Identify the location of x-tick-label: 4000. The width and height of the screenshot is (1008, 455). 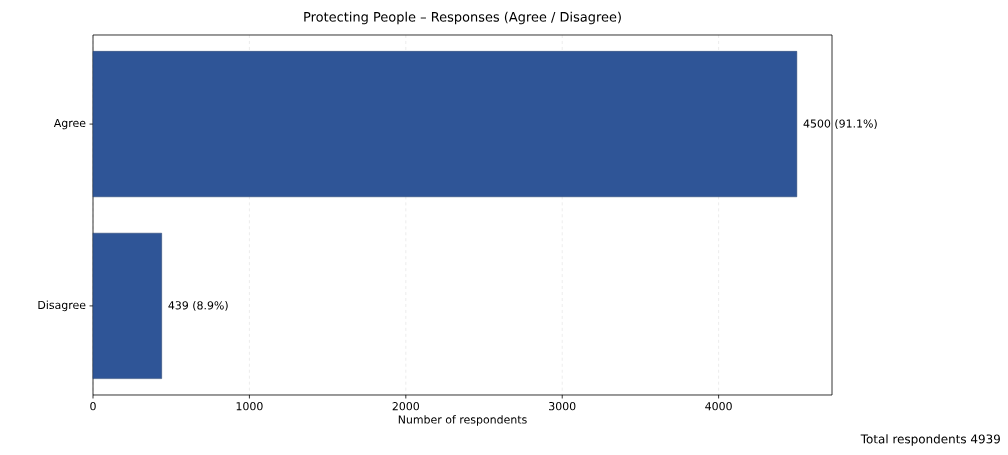
(718, 406).